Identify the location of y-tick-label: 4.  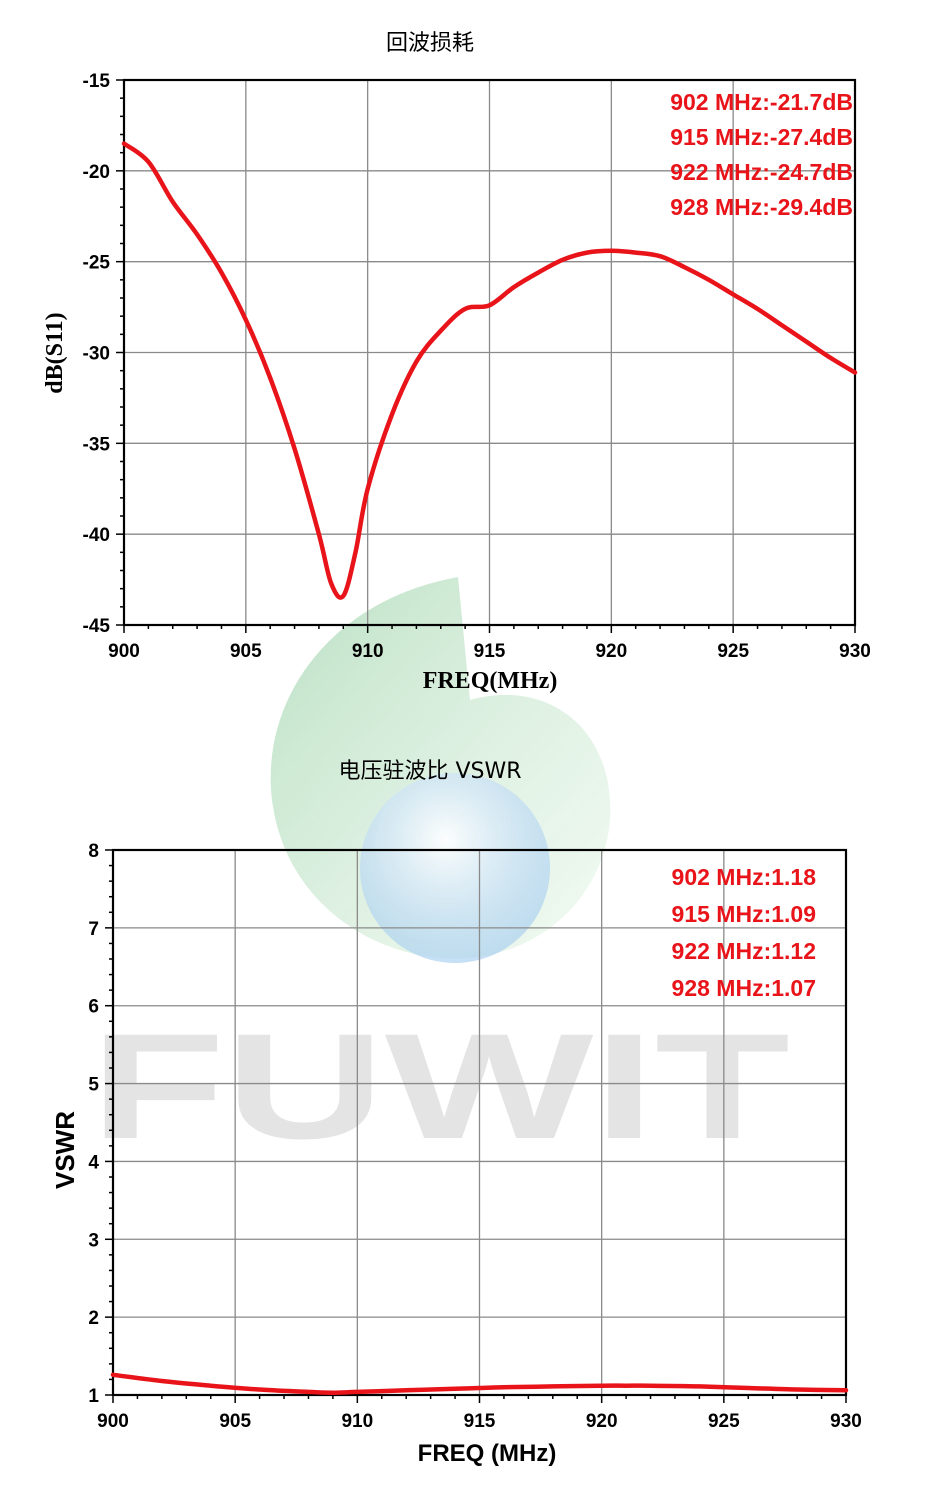
(93, 1162).